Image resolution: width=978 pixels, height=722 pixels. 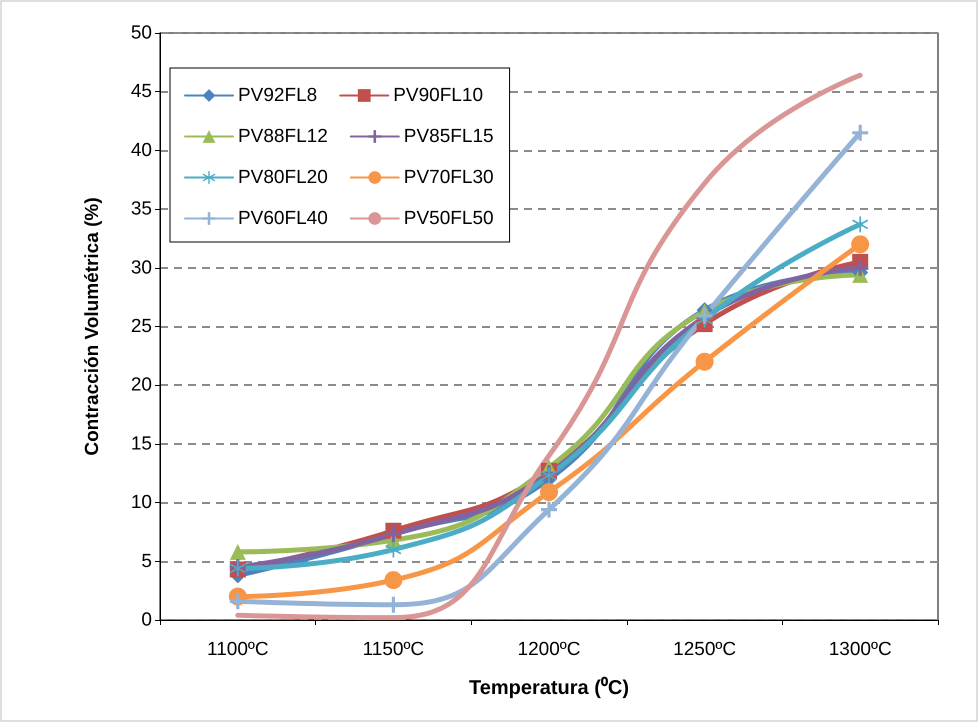 I want to click on y-axis-title: Contracción Volumétrica (%), so click(x=92, y=326).